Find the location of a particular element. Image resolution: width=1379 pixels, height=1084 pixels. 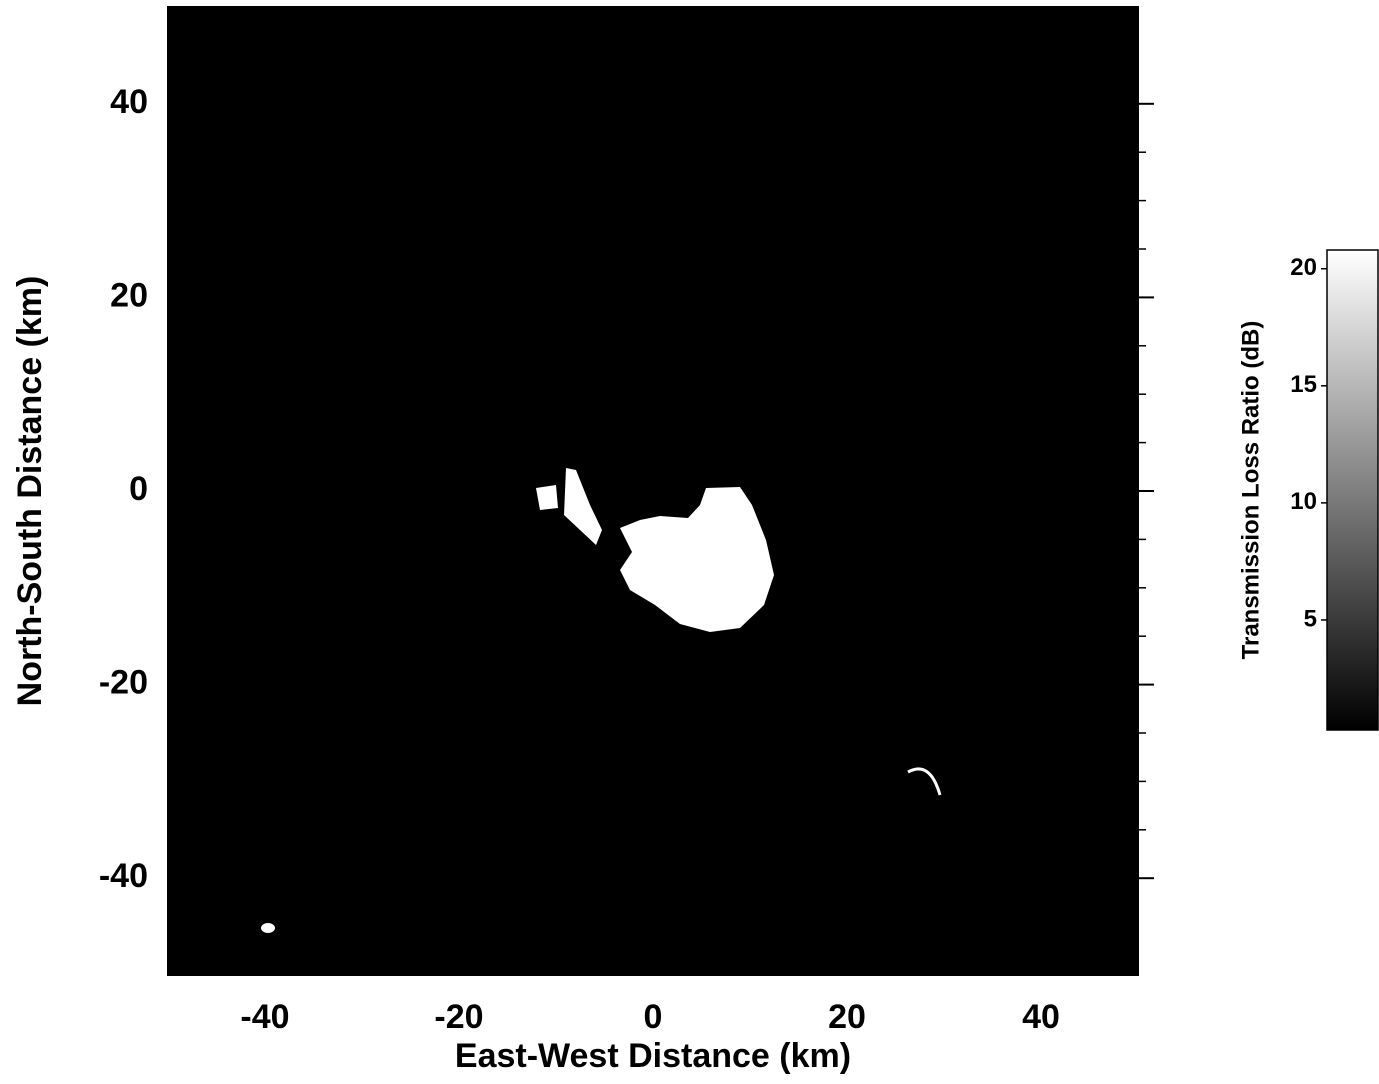

colorbar is located at coordinates (1352, 490).